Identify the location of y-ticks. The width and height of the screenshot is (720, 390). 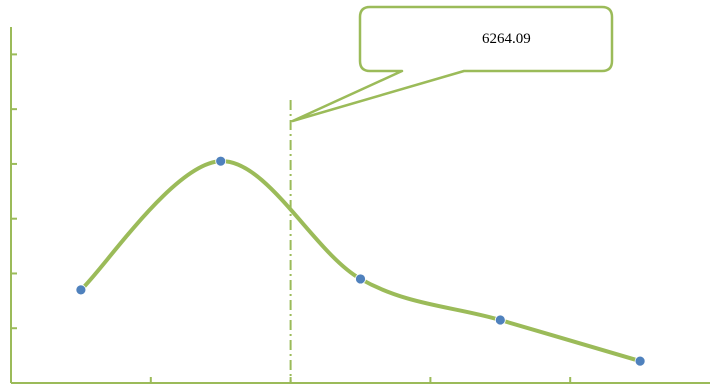
(14, 191).